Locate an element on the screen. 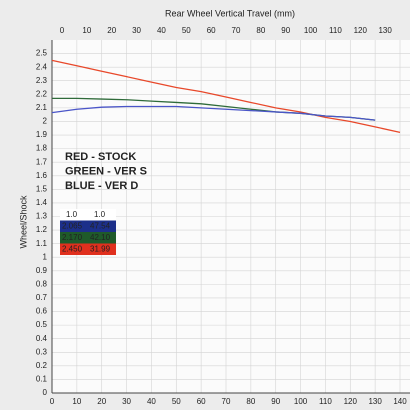 The image size is (410, 410). y-tick-label: 0.1 is located at coordinates (42, 379).